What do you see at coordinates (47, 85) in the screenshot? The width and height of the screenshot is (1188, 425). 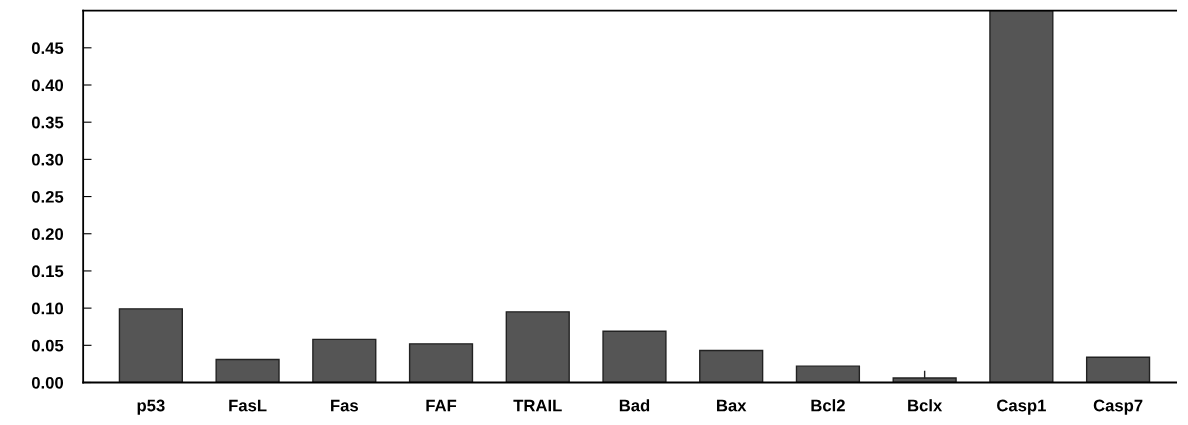 I see `y-tick-label: 0.40` at bounding box center [47, 85].